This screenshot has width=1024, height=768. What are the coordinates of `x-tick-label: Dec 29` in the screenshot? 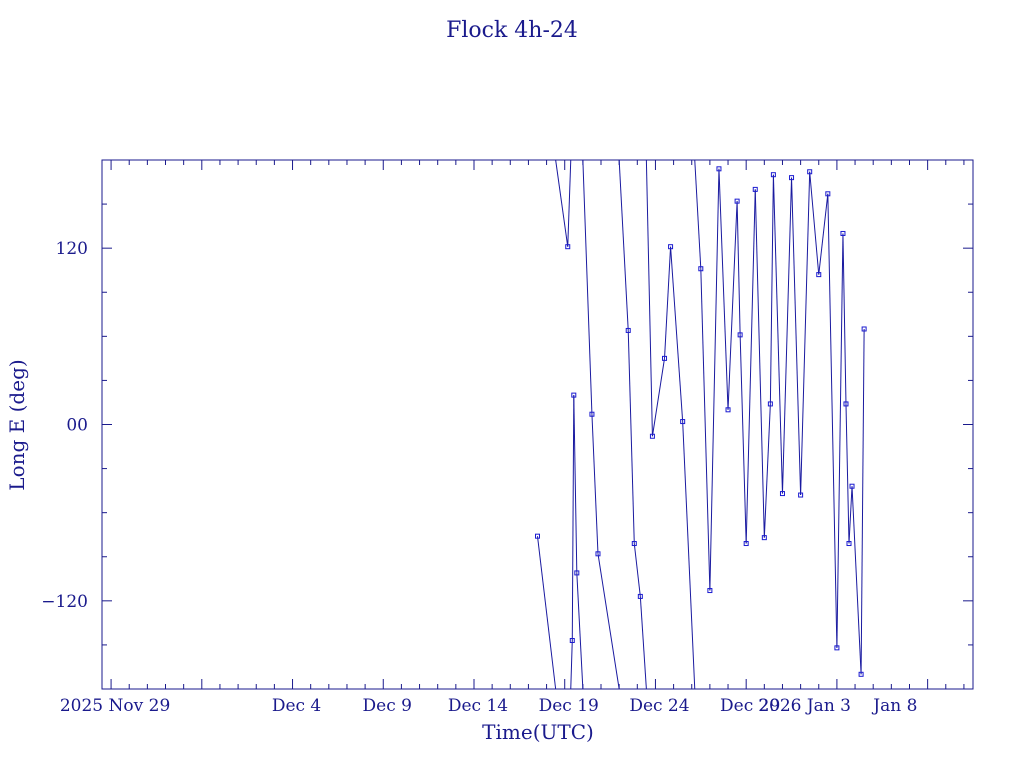 It's located at (750, 706).